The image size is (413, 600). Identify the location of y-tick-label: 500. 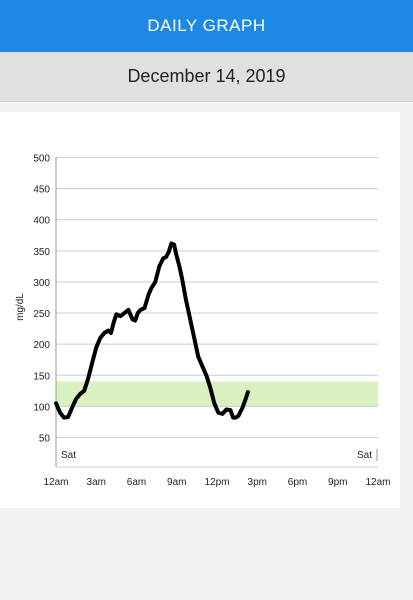
(41, 159).